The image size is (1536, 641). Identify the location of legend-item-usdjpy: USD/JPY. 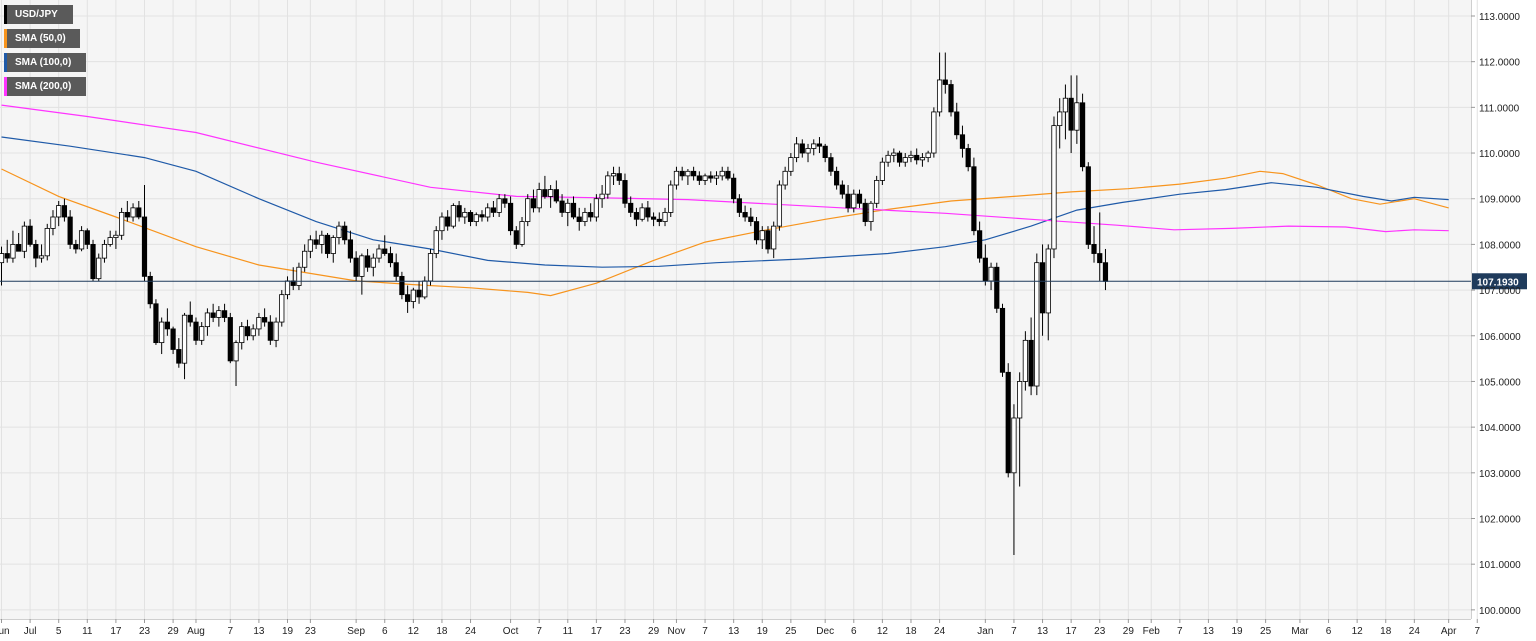
(38, 14).